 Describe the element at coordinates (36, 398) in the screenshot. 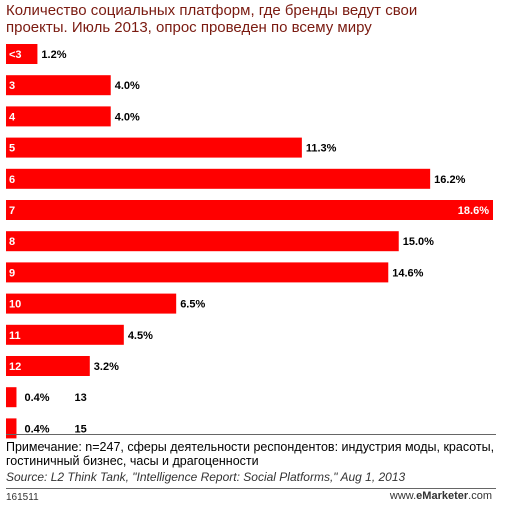

I see `value-label-12: 0.4%` at that location.